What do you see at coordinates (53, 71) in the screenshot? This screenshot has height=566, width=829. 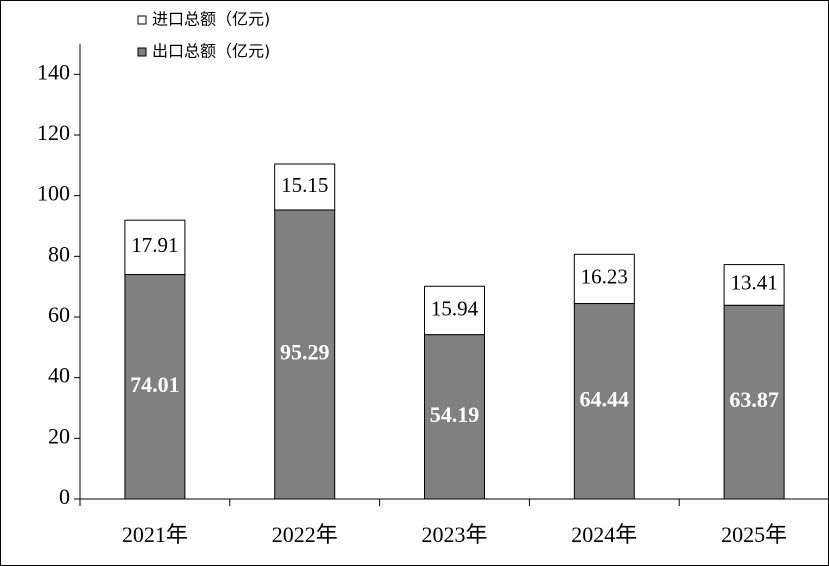 I see `y-tick-label: 140` at bounding box center [53, 71].